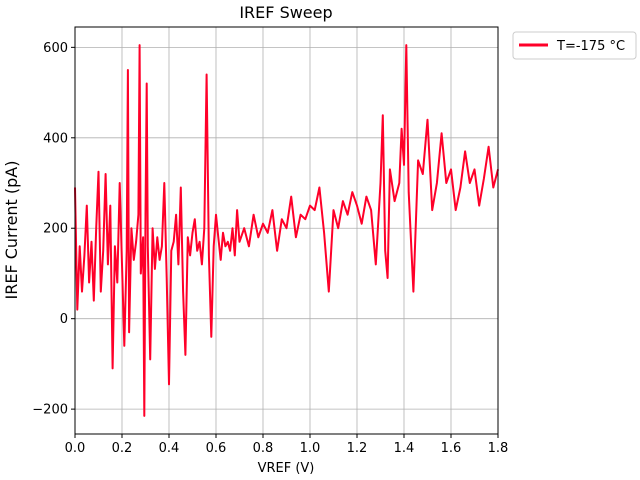  I want to click on y-tick-label: 400, so click(55, 138).